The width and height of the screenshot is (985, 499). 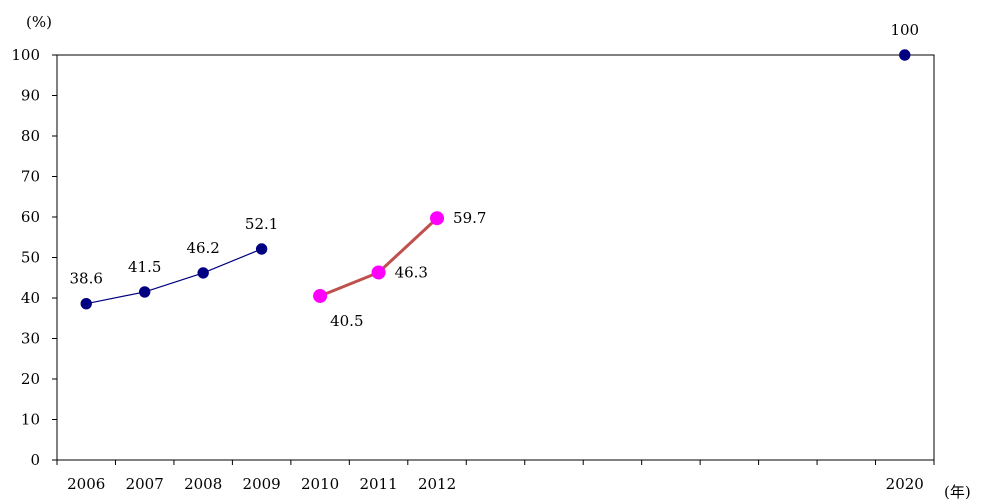 What do you see at coordinates (30, 339) in the screenshot?
I see `y-tick-label: 30` at bounding box center [30, 339].